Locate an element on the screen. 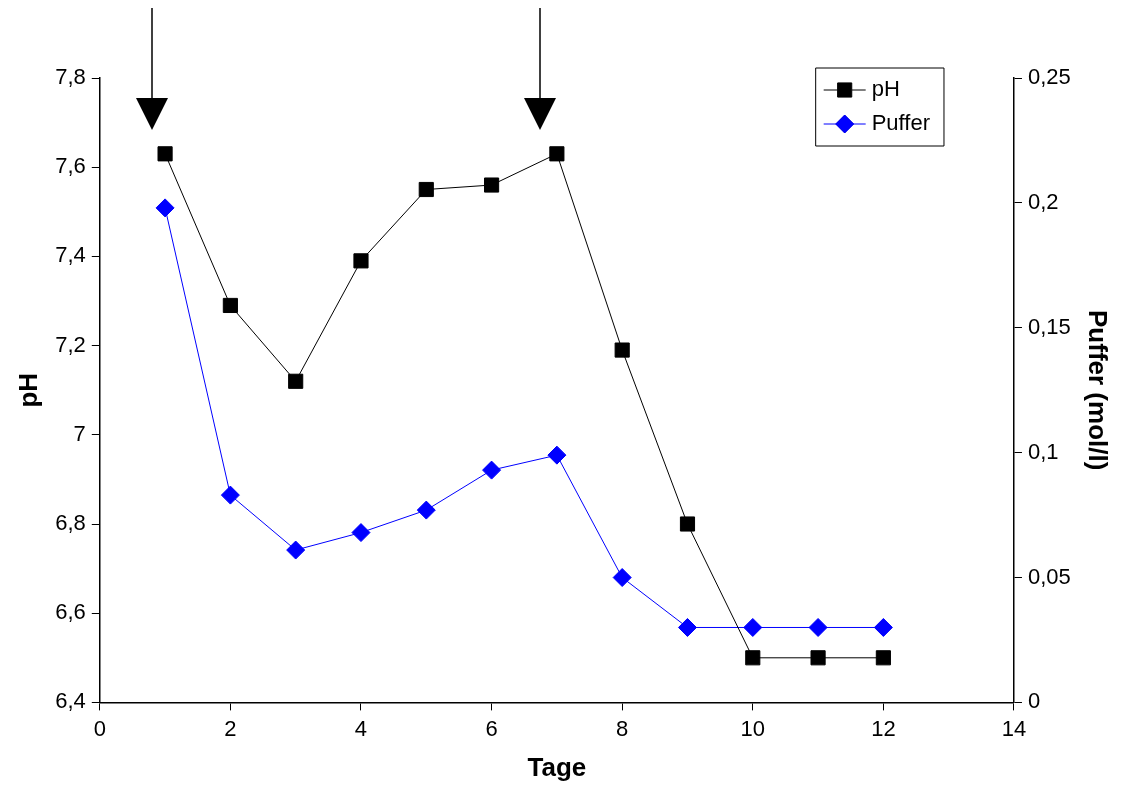 Image resolution: width=1126 pixels, height=792 pixels. y-tick-label: 7,2 is located at coordinates (70, 344).